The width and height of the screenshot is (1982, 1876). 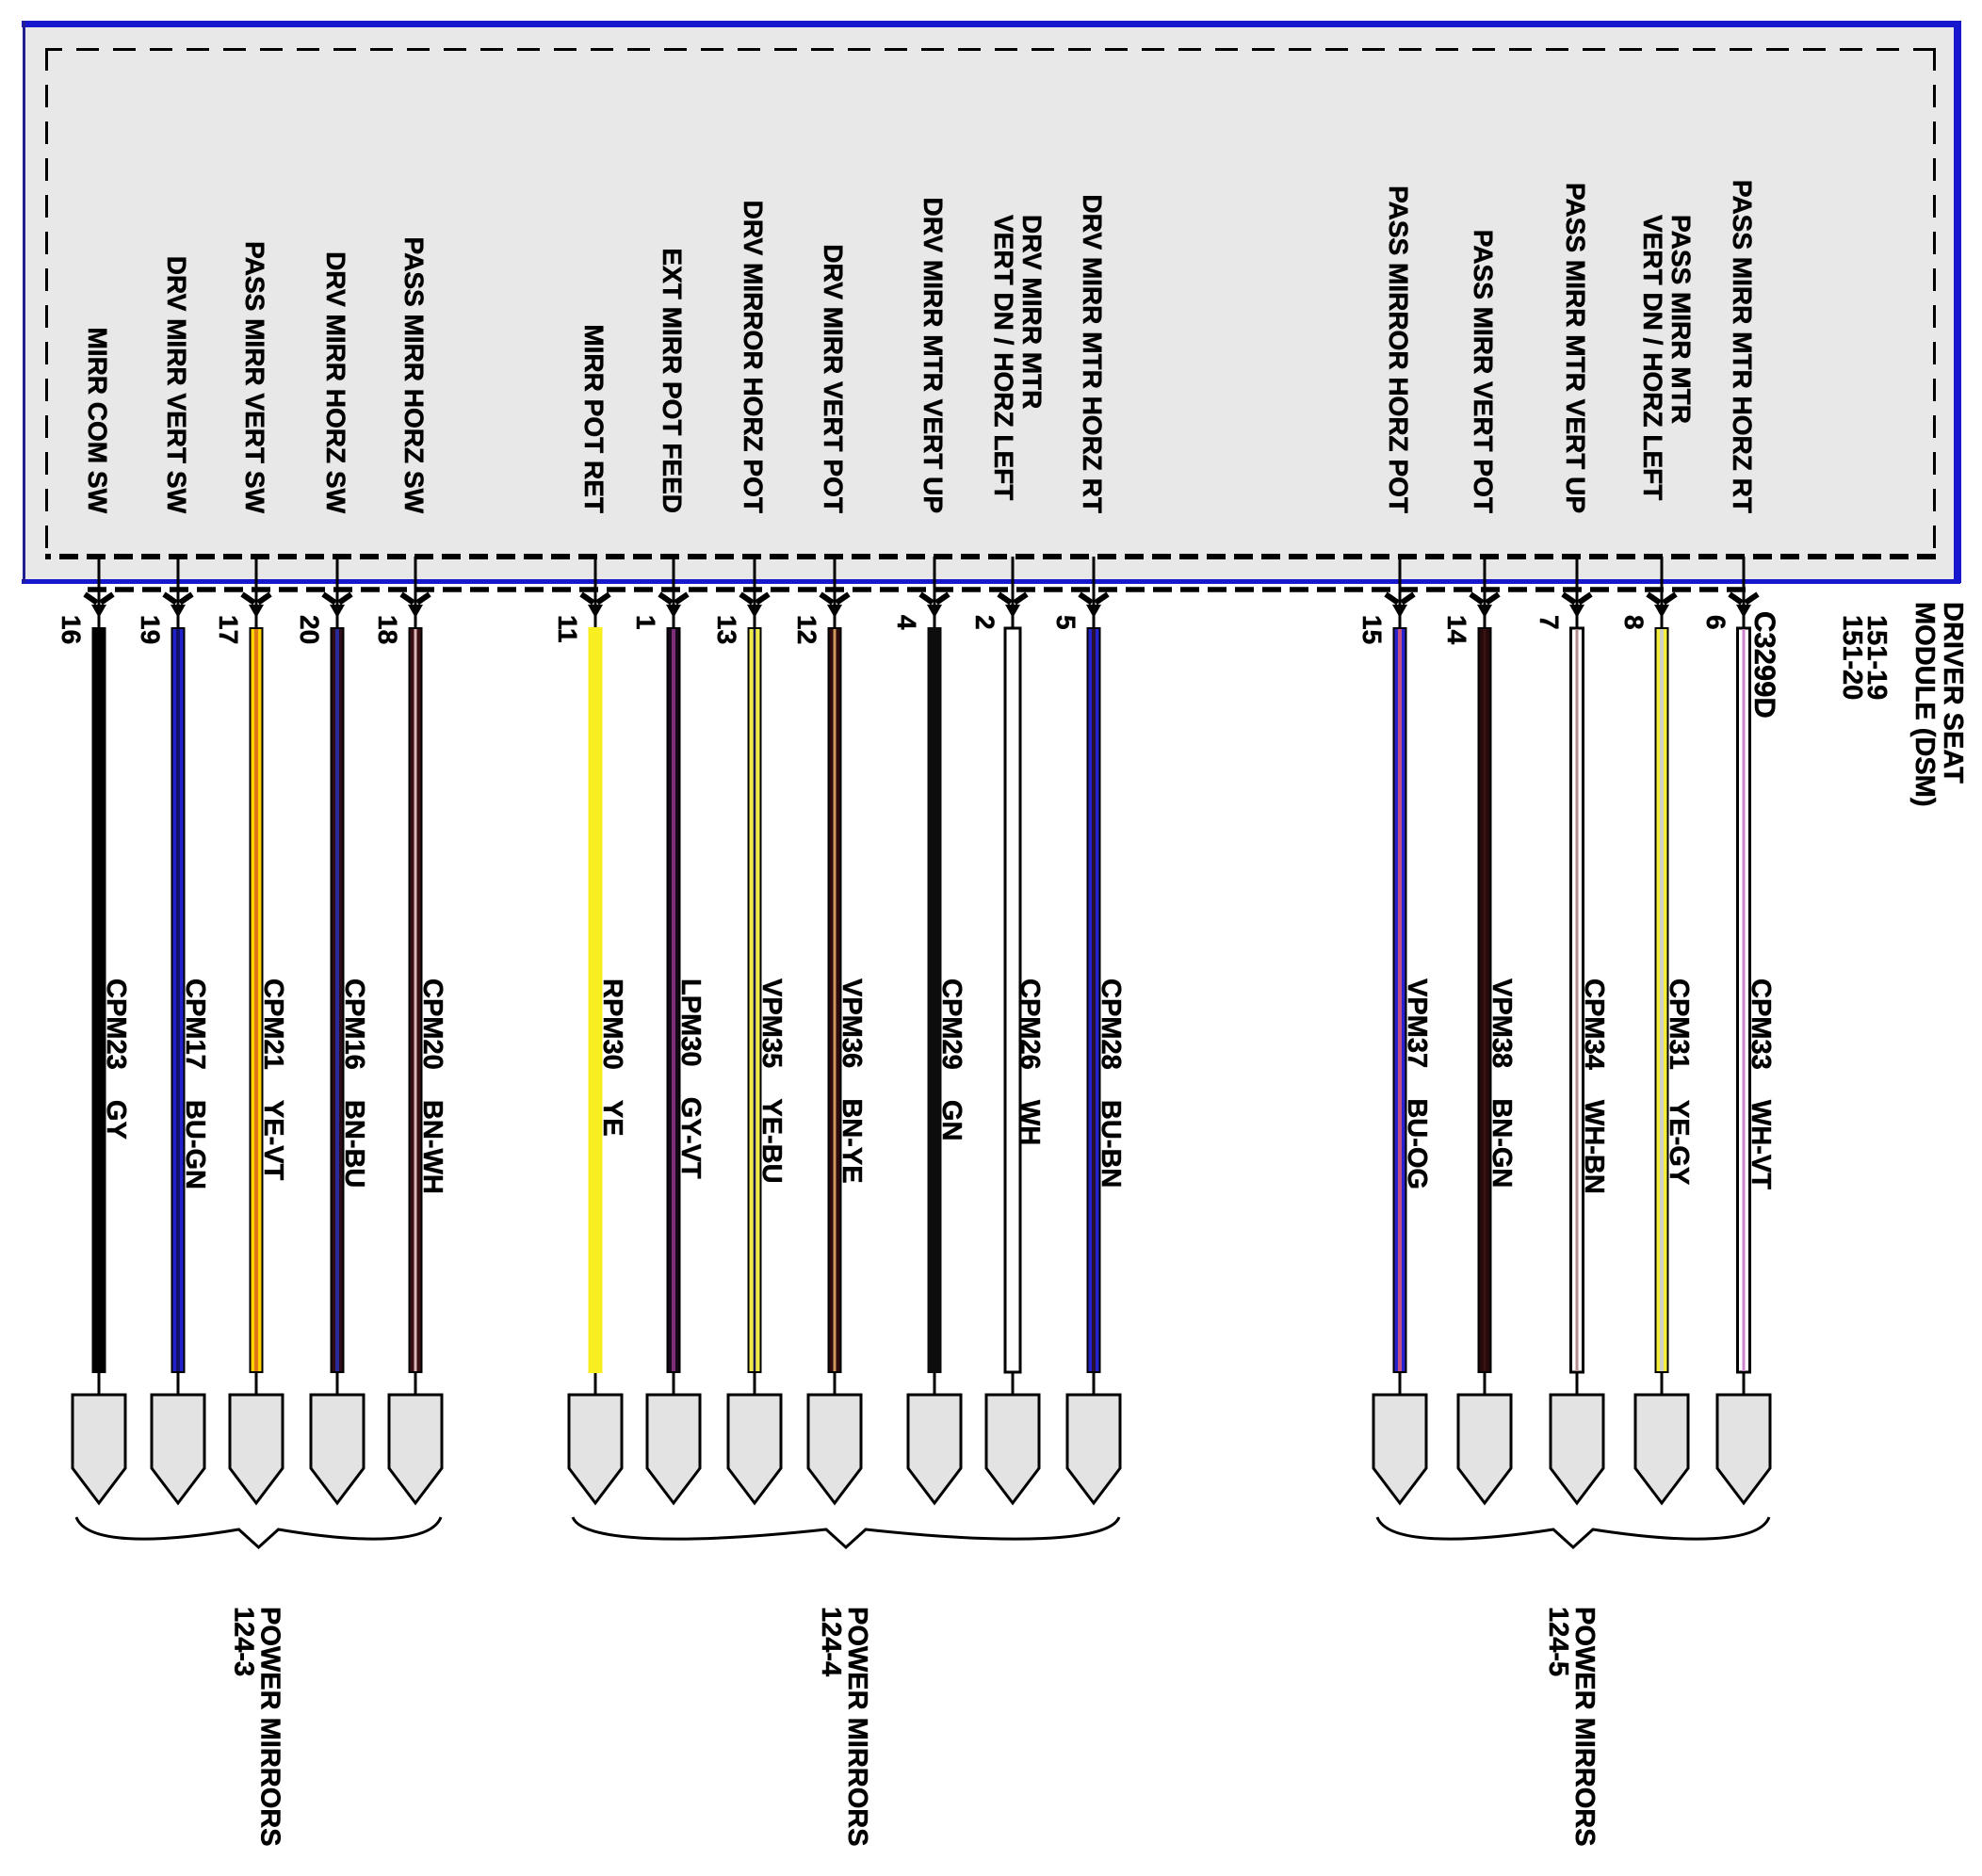 What do you see at coordinates (335, 382) in the screenshot?
I see `svg-text: DRV MIRR HORZ SW` at bounding box center [335, 382].